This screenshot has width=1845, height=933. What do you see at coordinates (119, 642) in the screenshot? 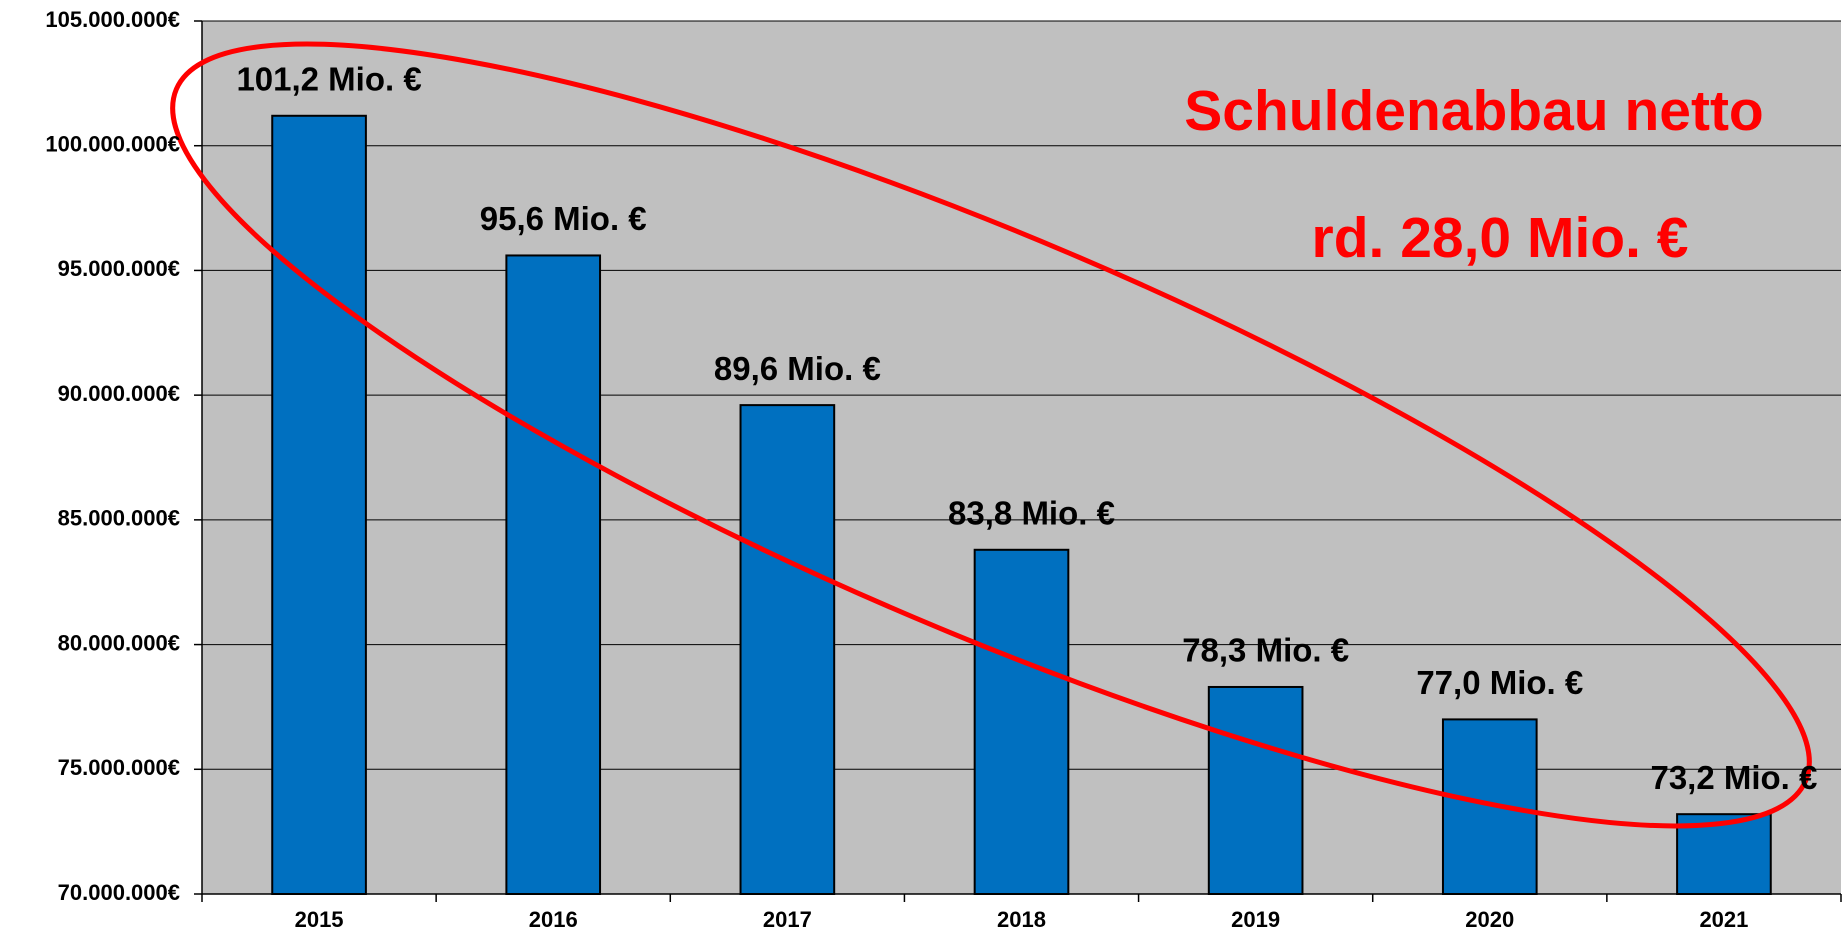
I see `y-tick-label: 80.000.000€` at bounding box center [119, 642].